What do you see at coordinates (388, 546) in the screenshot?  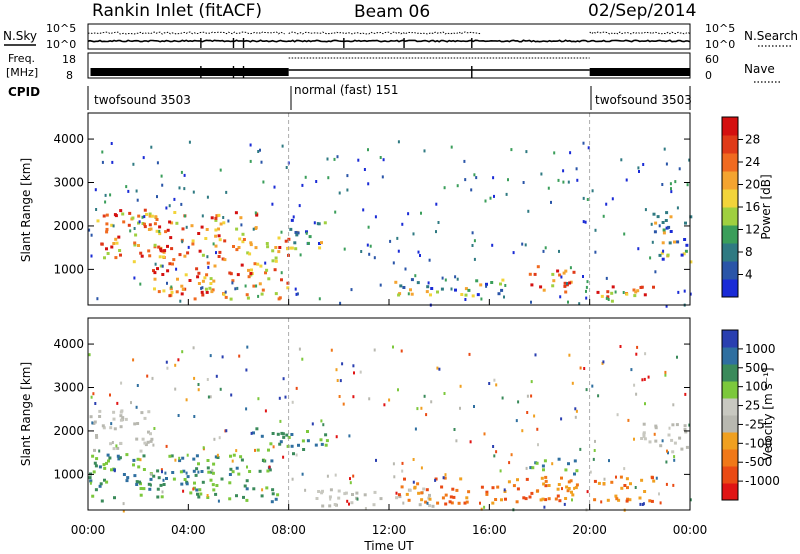 I see `time-axis-label: Time UT` at bounding box center [388, 546].